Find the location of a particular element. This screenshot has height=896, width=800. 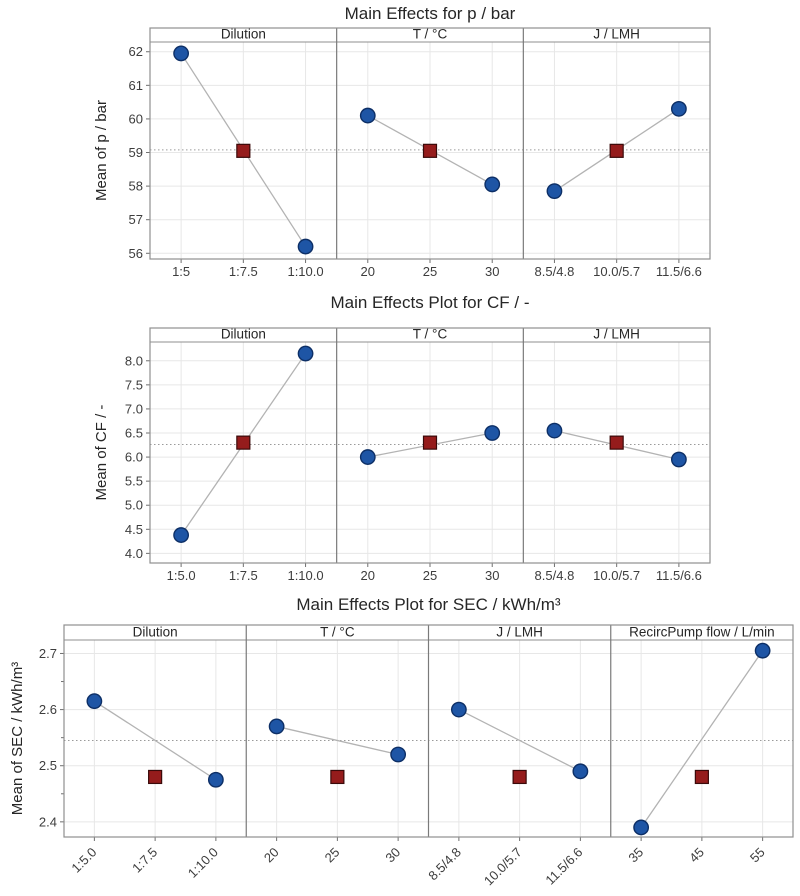

y-tick-label: 6.5 is located at coordinates (134, 433).